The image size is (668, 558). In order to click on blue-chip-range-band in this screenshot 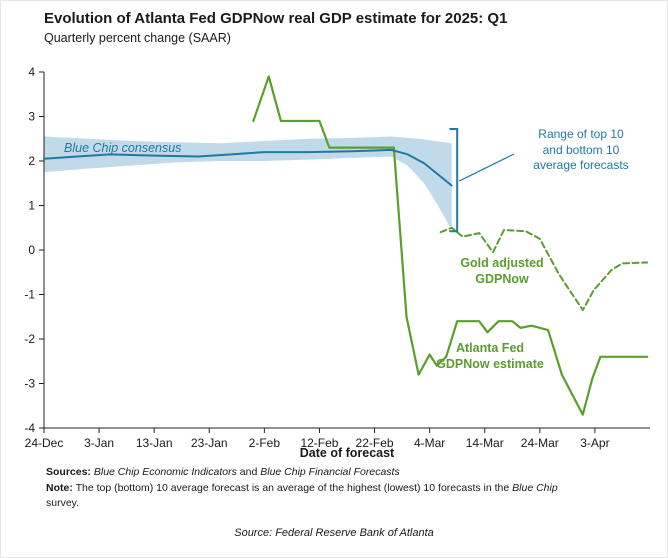, I will do `click(248, 183)`.